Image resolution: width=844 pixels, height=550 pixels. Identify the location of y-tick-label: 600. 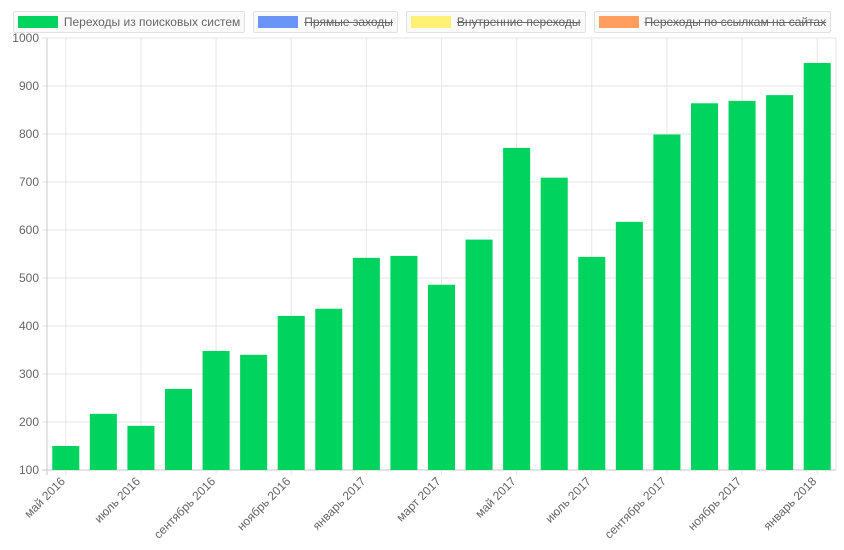
(29, 230).